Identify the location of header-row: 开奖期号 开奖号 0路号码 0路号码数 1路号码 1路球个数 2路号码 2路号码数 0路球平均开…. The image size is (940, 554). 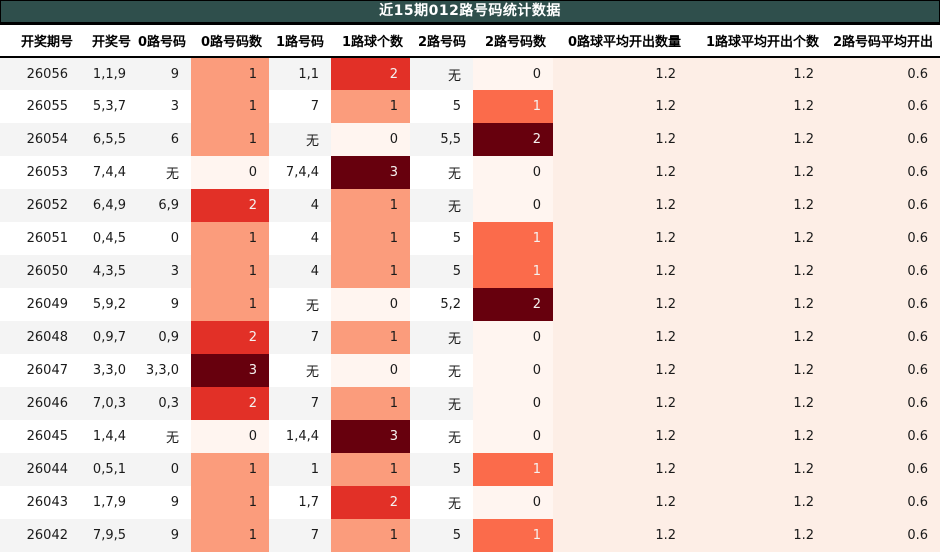
(470, 41).